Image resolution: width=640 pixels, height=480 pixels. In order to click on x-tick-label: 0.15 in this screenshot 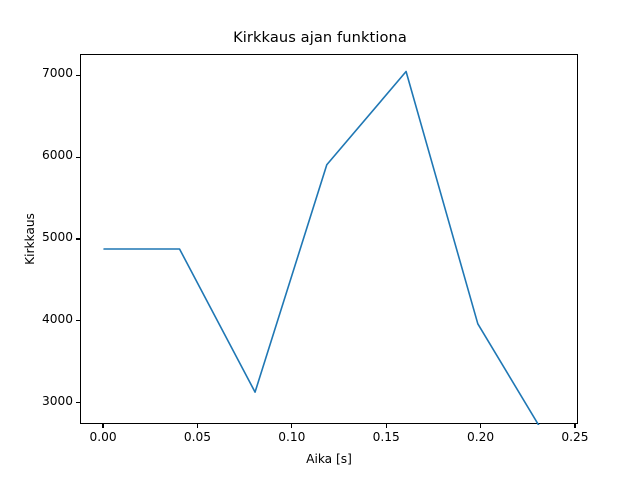, I will do `click(386, 437)`.